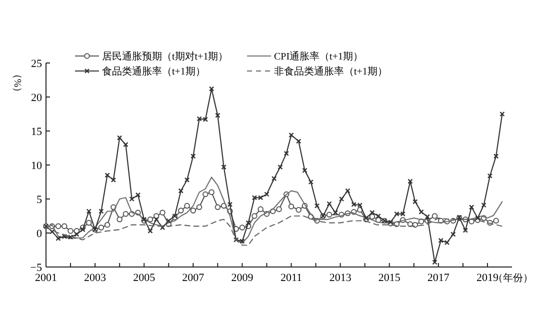  I want to click on legend-label: 非食品类通胀率（t+1期）, so click(331, 72).